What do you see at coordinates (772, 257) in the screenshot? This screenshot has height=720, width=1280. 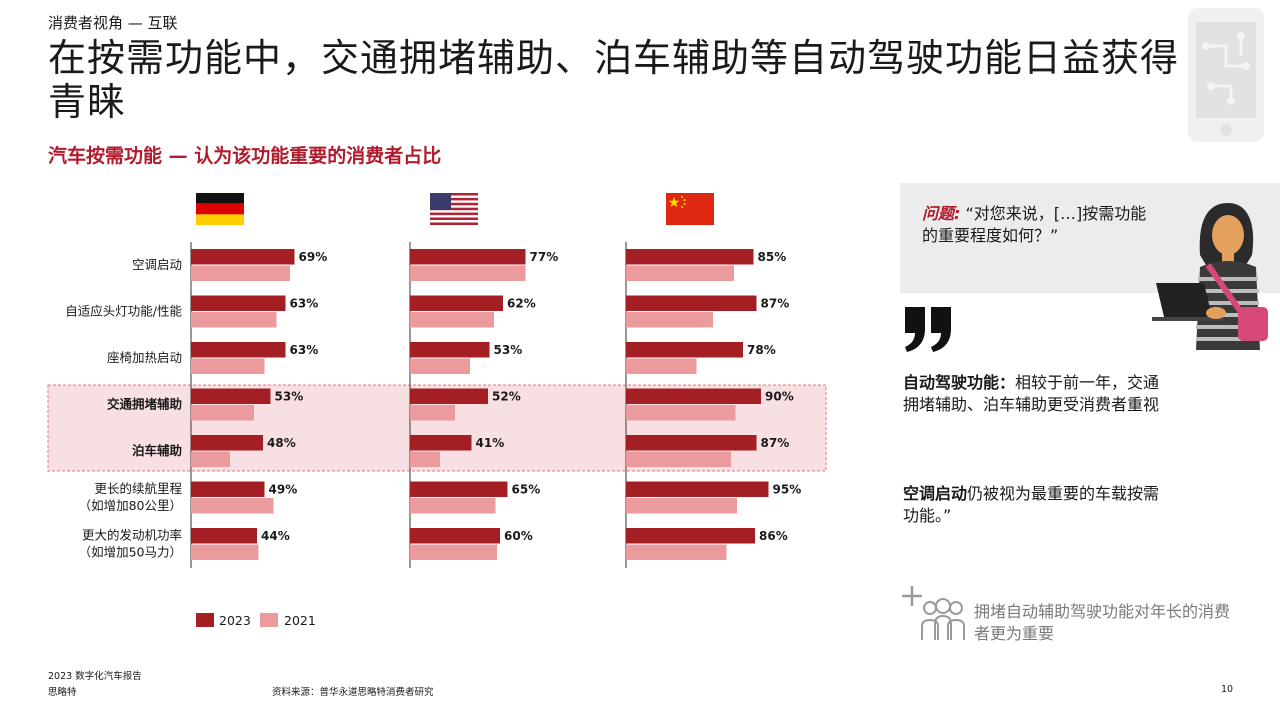 I see `data-label: 85%` at bounding box center [772, 257].